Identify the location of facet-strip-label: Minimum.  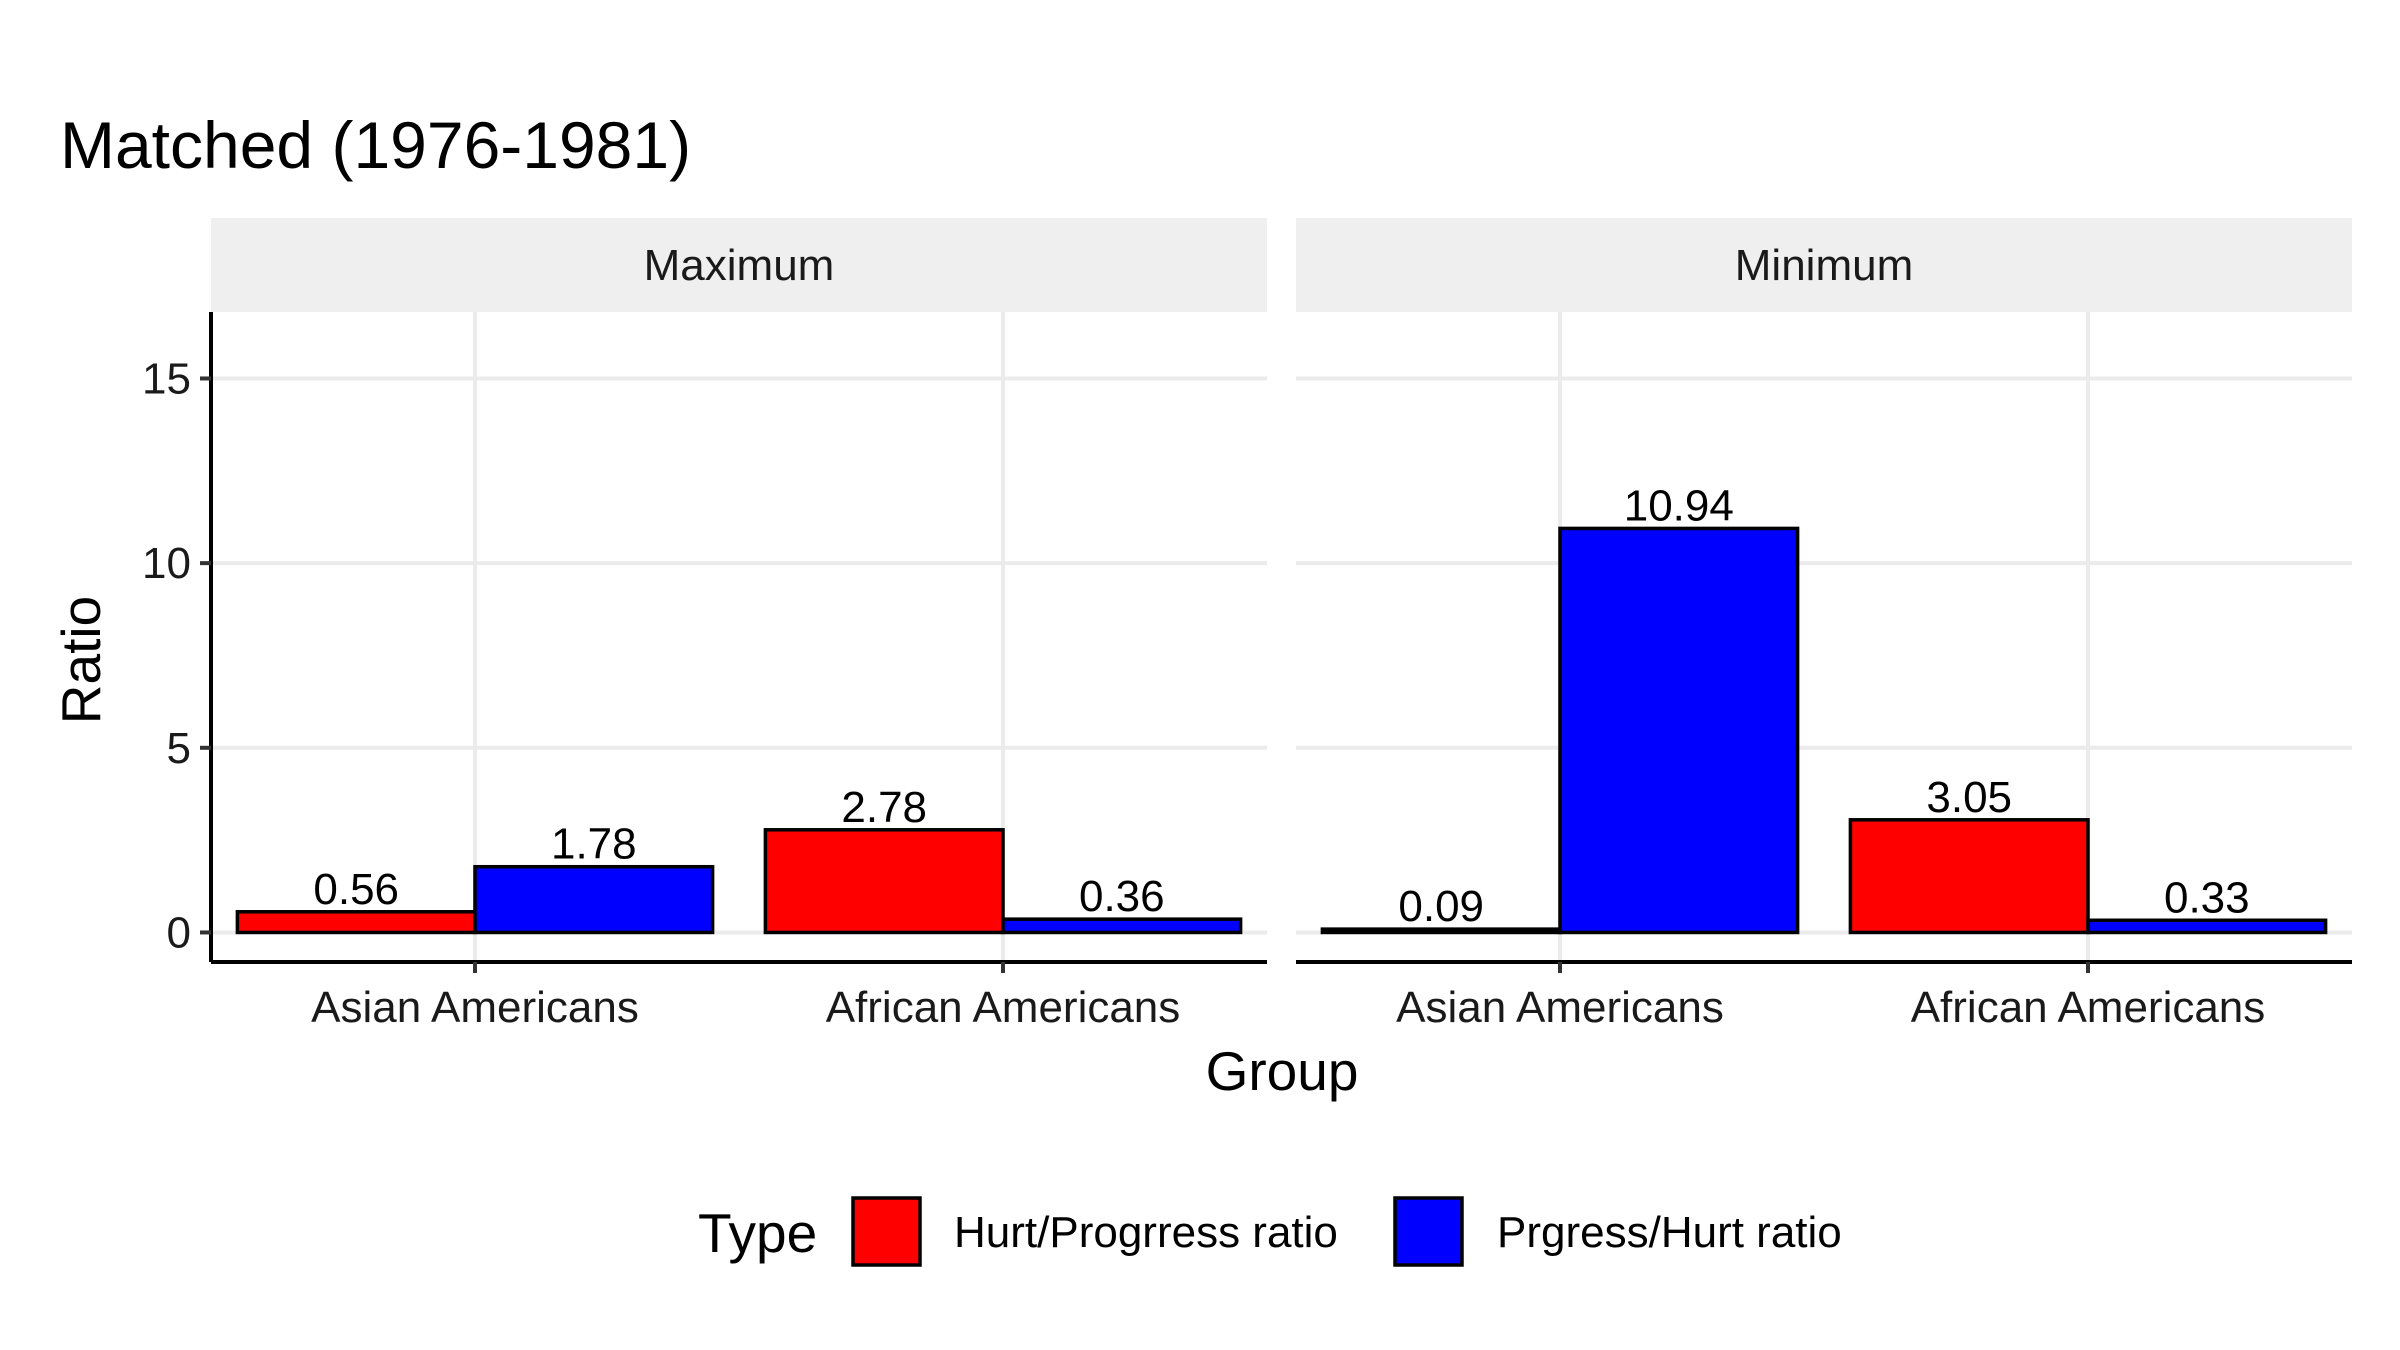
(1824, 265).